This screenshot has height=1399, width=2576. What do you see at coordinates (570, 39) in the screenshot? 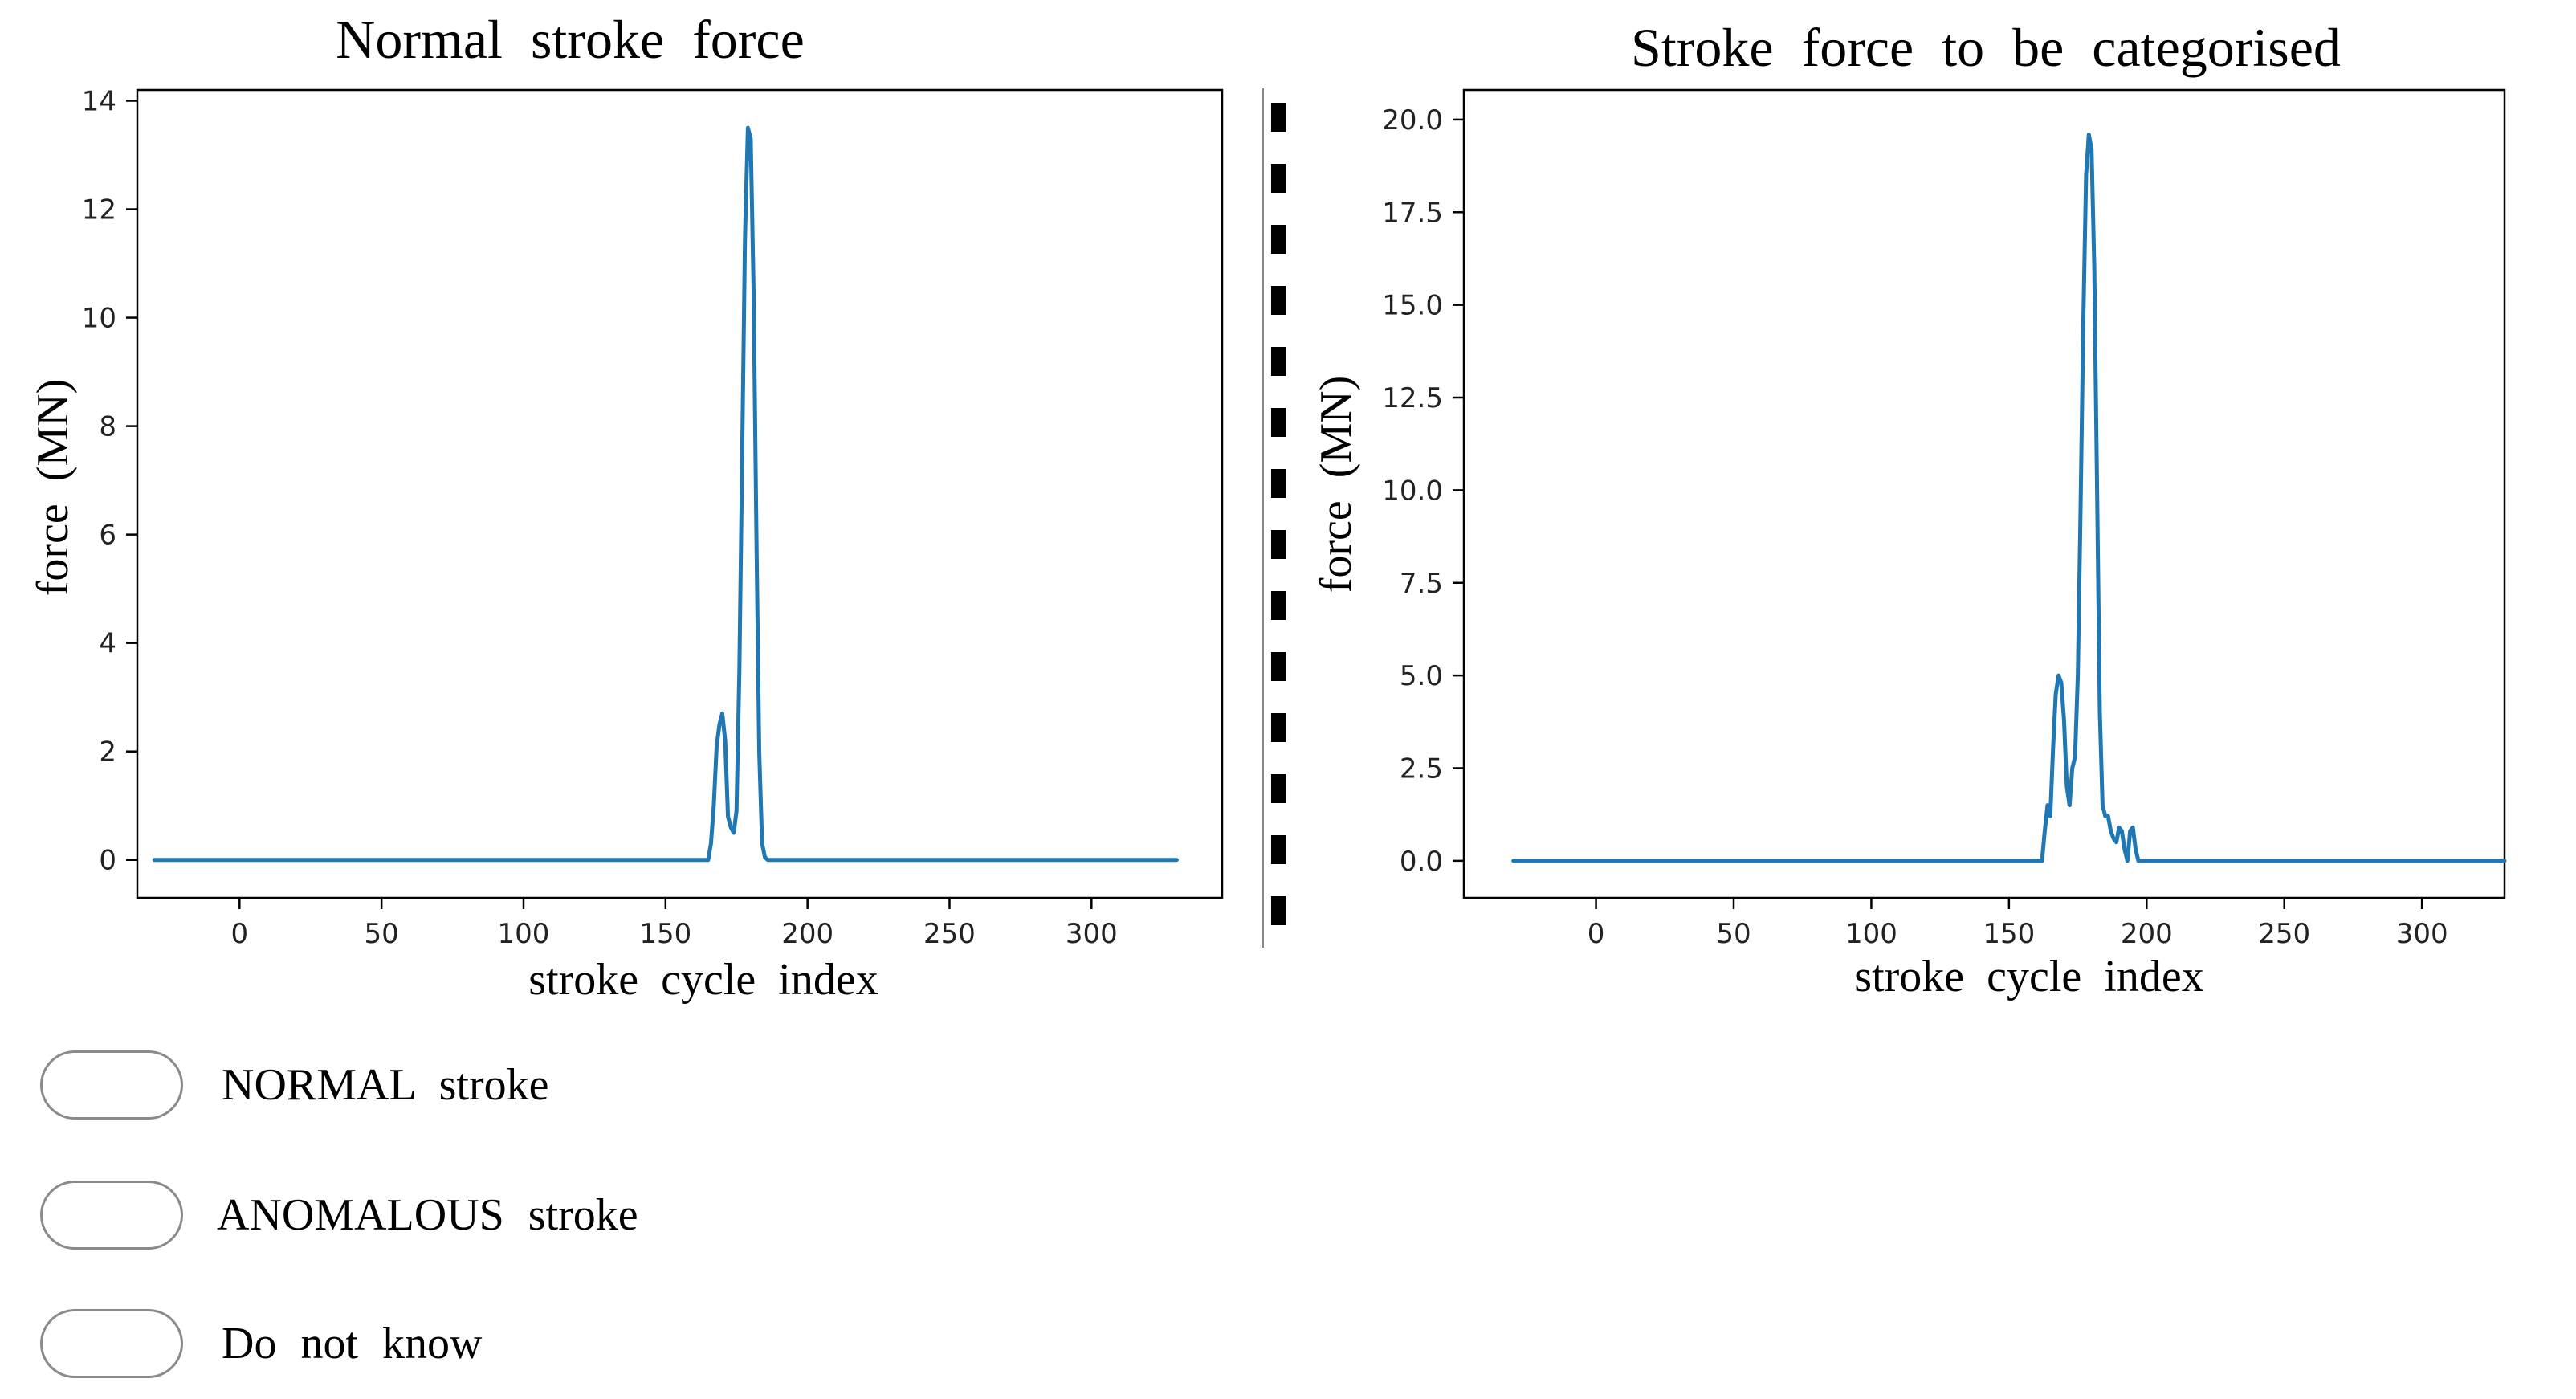
I see `chart-title: Normal stroke force` at bounding box center [570, 39].